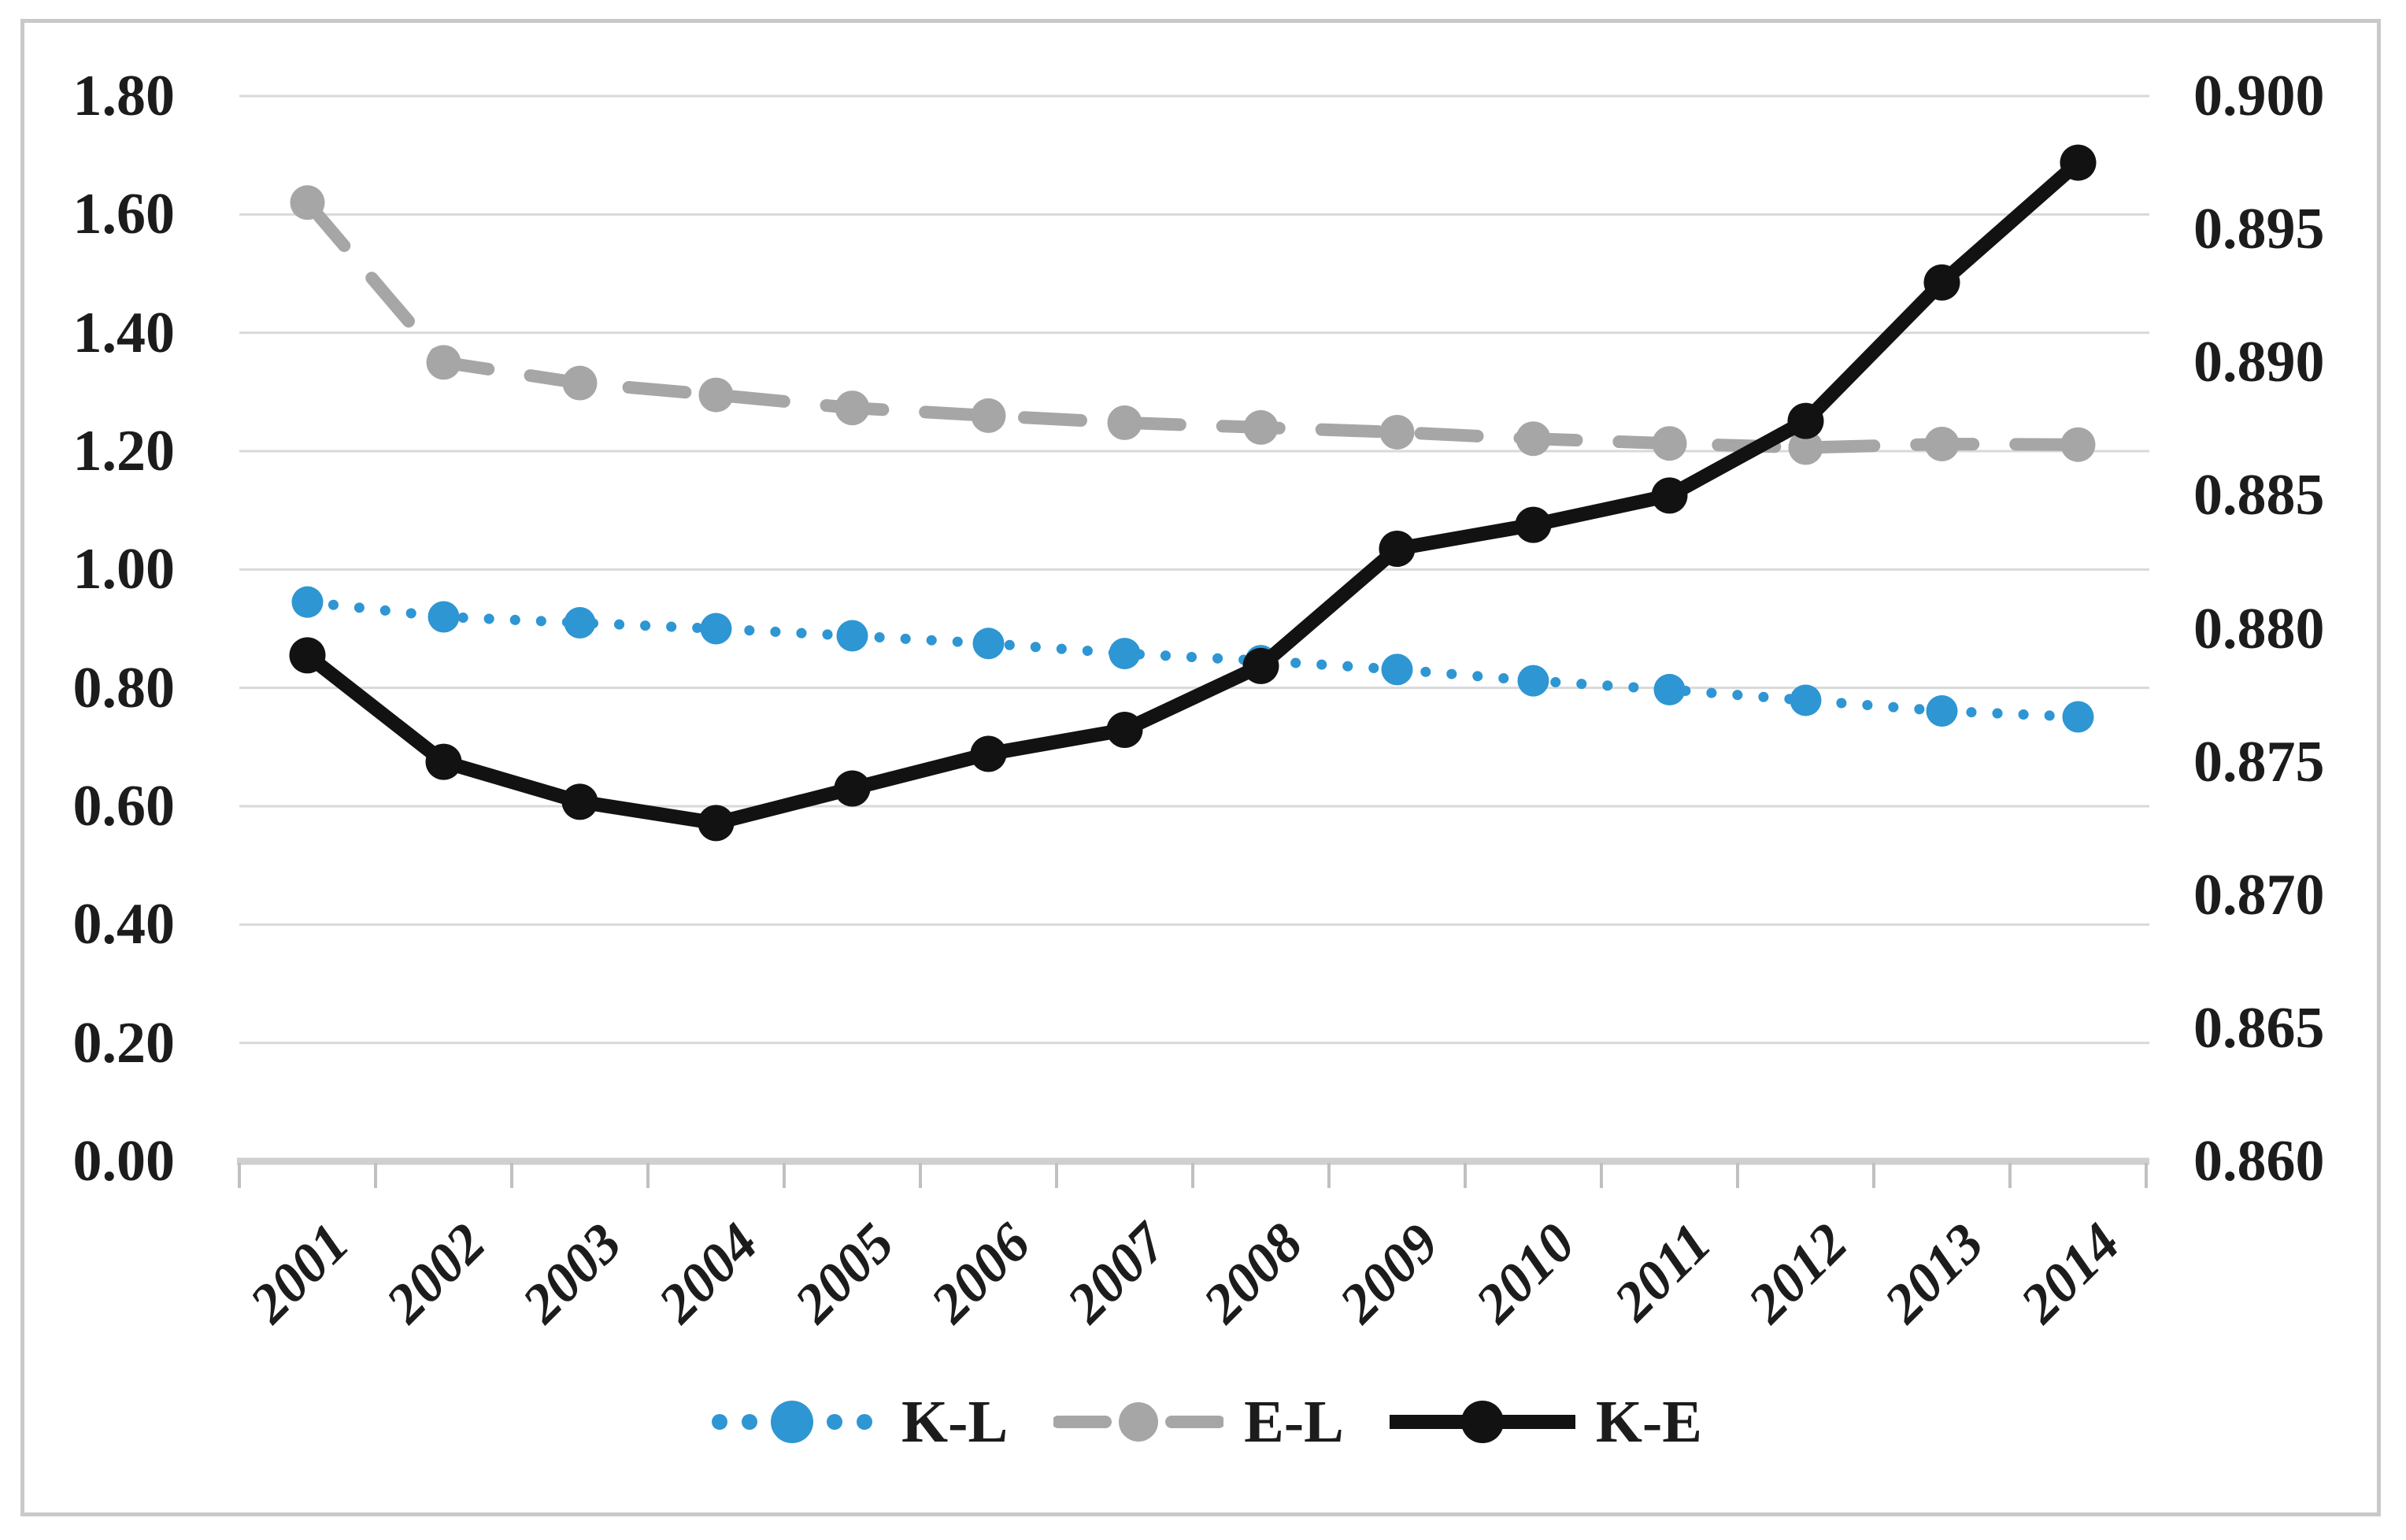 This screenshot has width=2406, height=1540. What do you see at coordinates (2259, 628) in the screenshot?
I see `y-axis-right-tick-label: 0.880` at bounding box center [2259, 628].